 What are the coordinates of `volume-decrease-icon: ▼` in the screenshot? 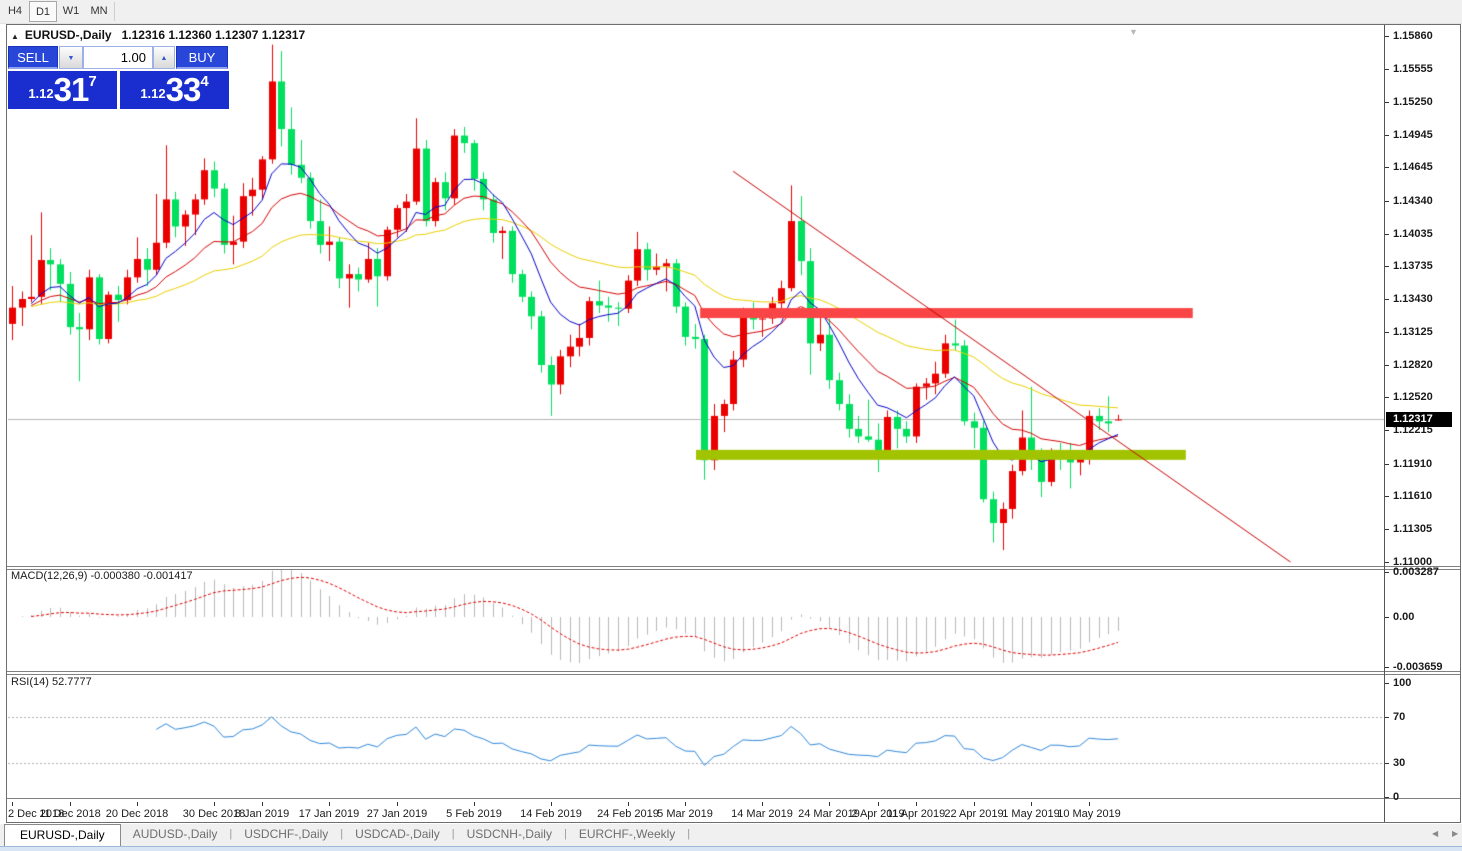 It's located at (71, 57).